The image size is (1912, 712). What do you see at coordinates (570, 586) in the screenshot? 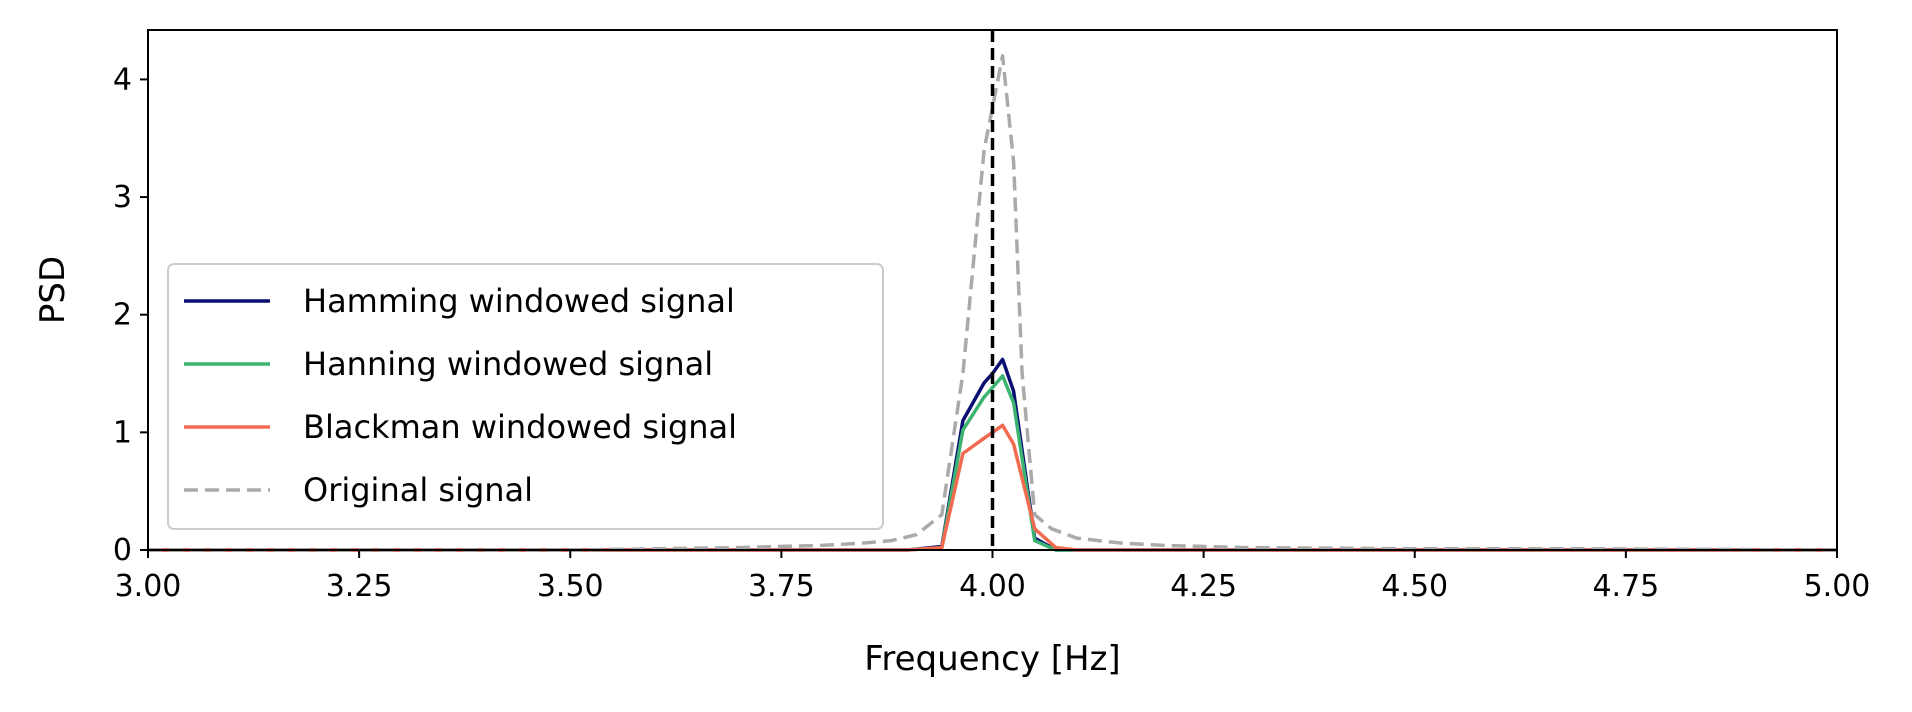
I see `x-tick-label: 3.50` at bounding box center [570, 586].